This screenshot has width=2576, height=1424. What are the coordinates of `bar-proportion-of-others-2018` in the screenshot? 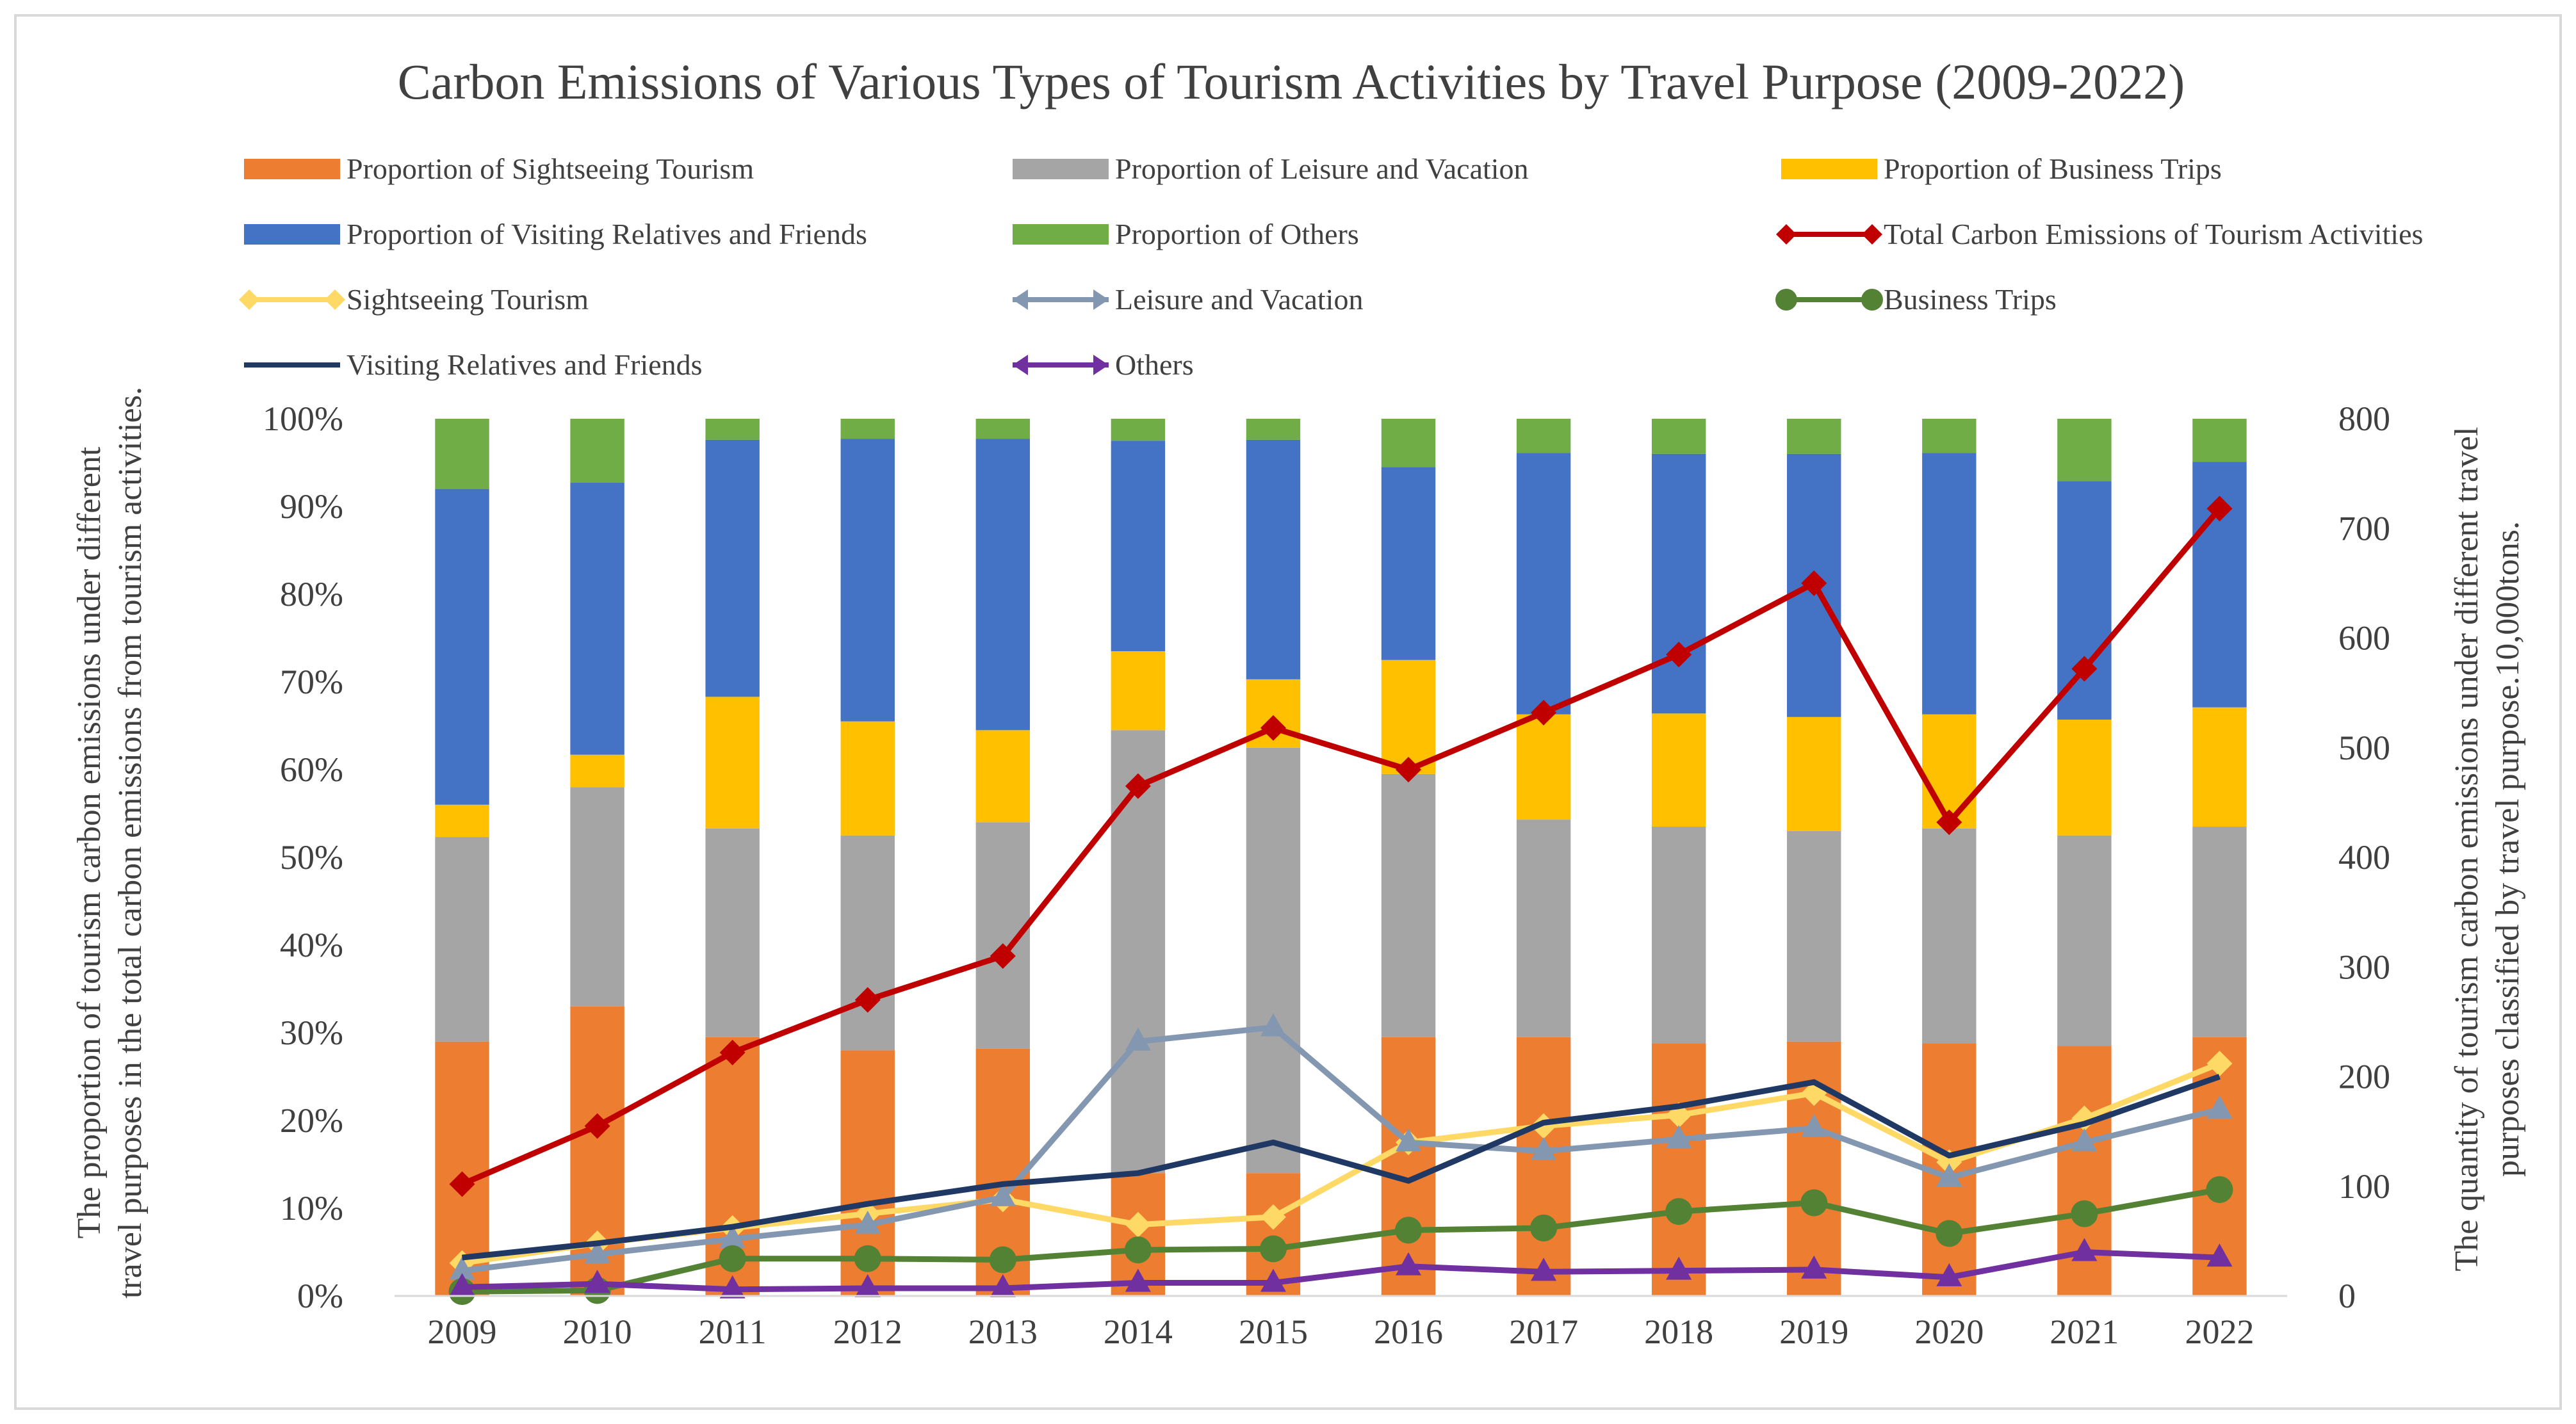 It's located at (1678, 436).